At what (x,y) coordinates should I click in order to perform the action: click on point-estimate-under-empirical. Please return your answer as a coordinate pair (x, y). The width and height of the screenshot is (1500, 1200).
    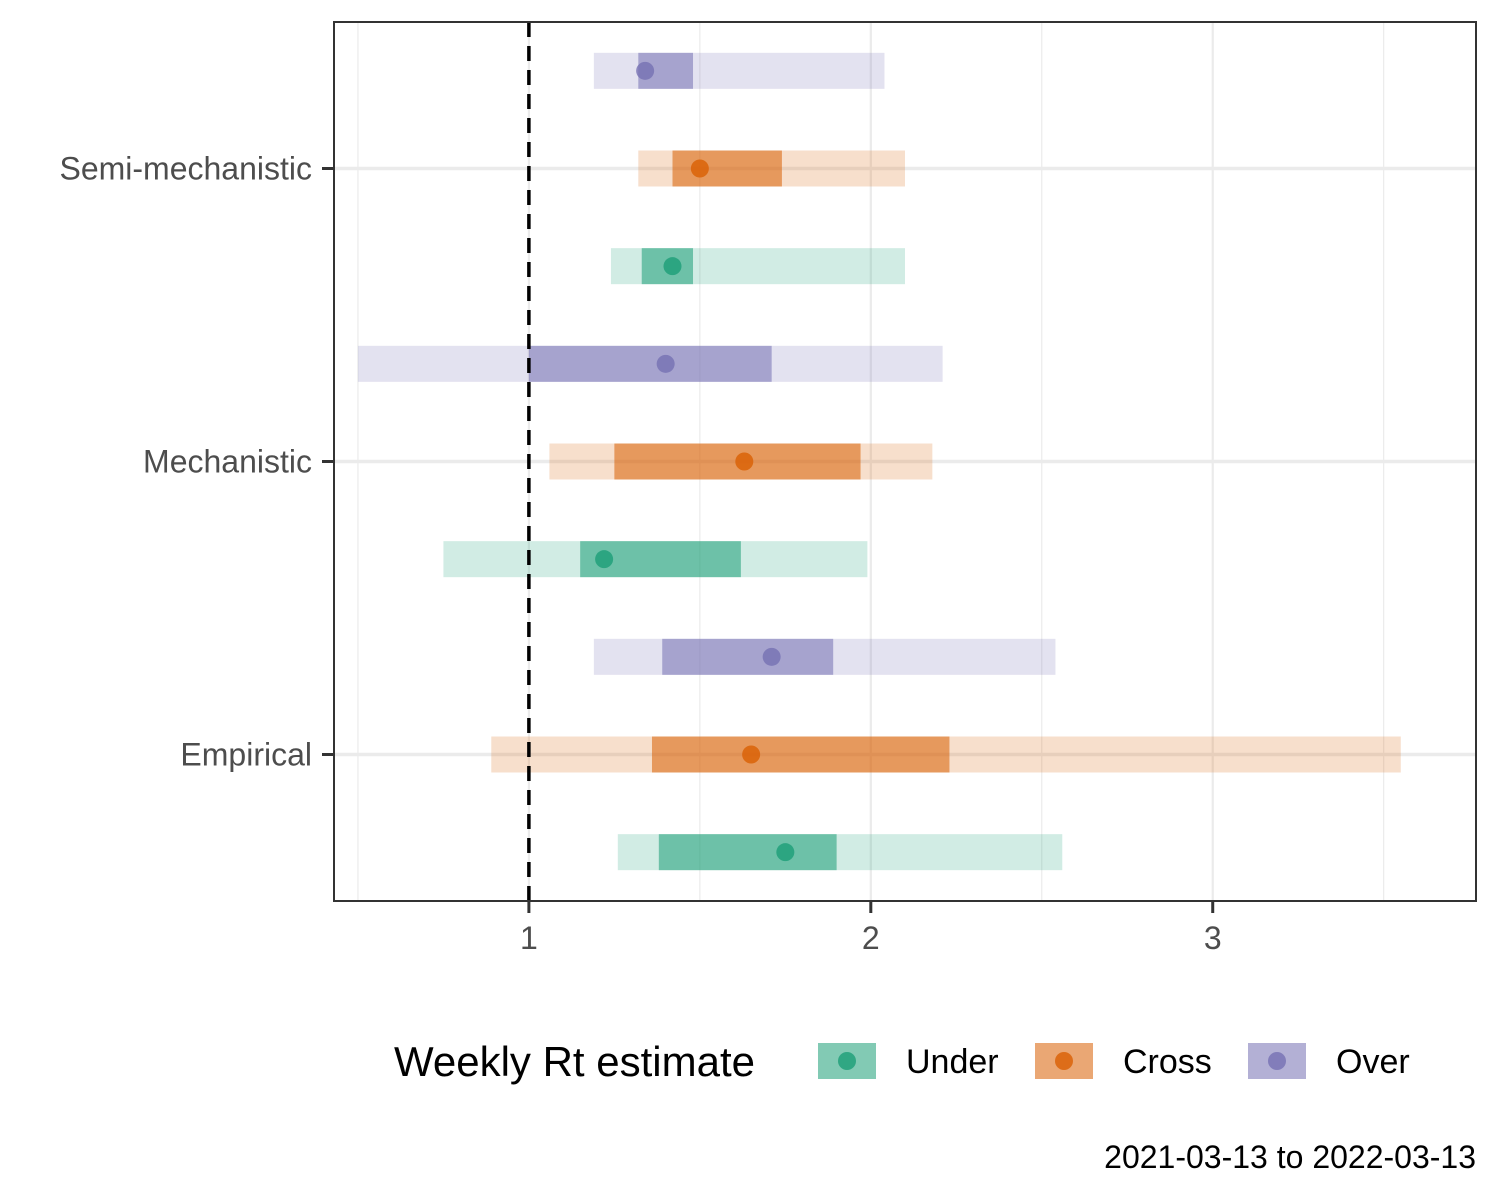
    Looking at the image, I should click on (785, 852).